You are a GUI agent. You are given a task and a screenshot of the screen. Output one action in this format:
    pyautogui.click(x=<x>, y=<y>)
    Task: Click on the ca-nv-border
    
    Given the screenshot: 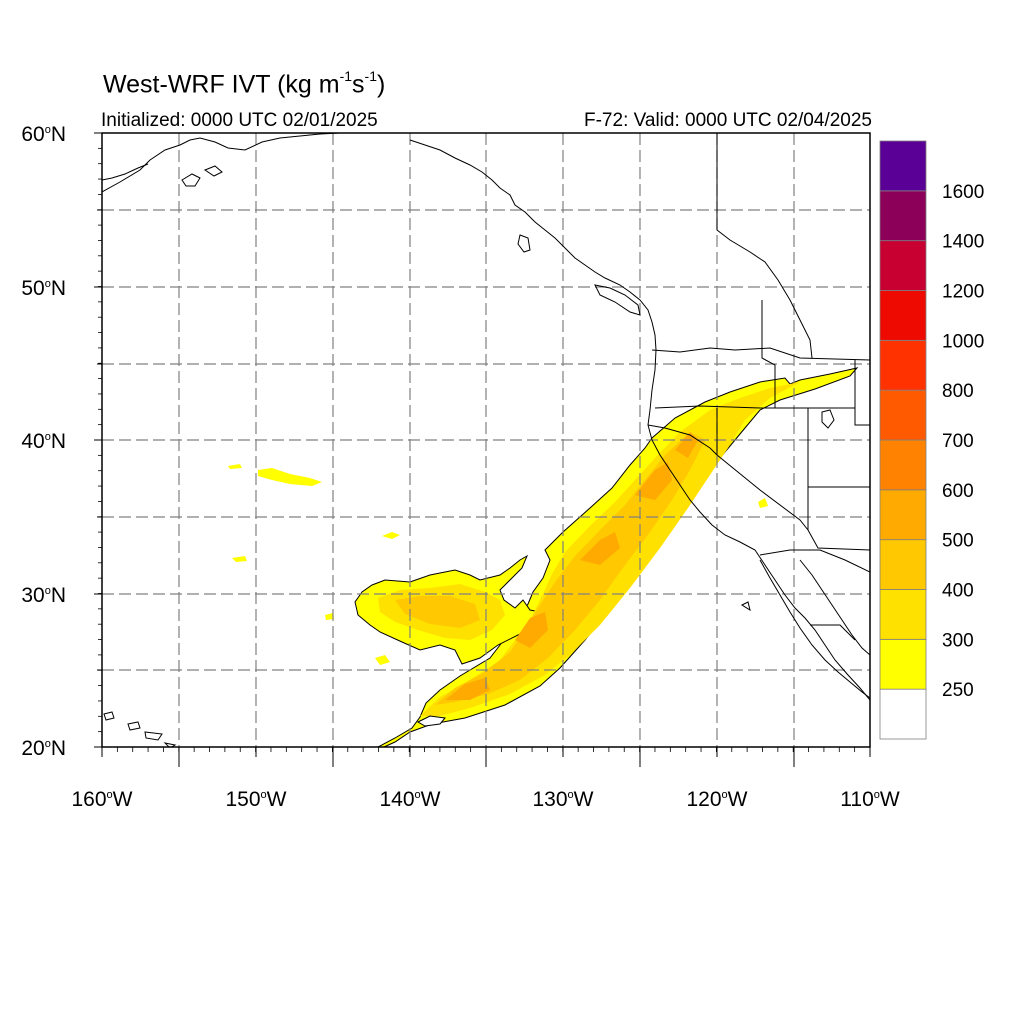 What is the action you would take?
    pyautogui.click(x=762, y=469)
    